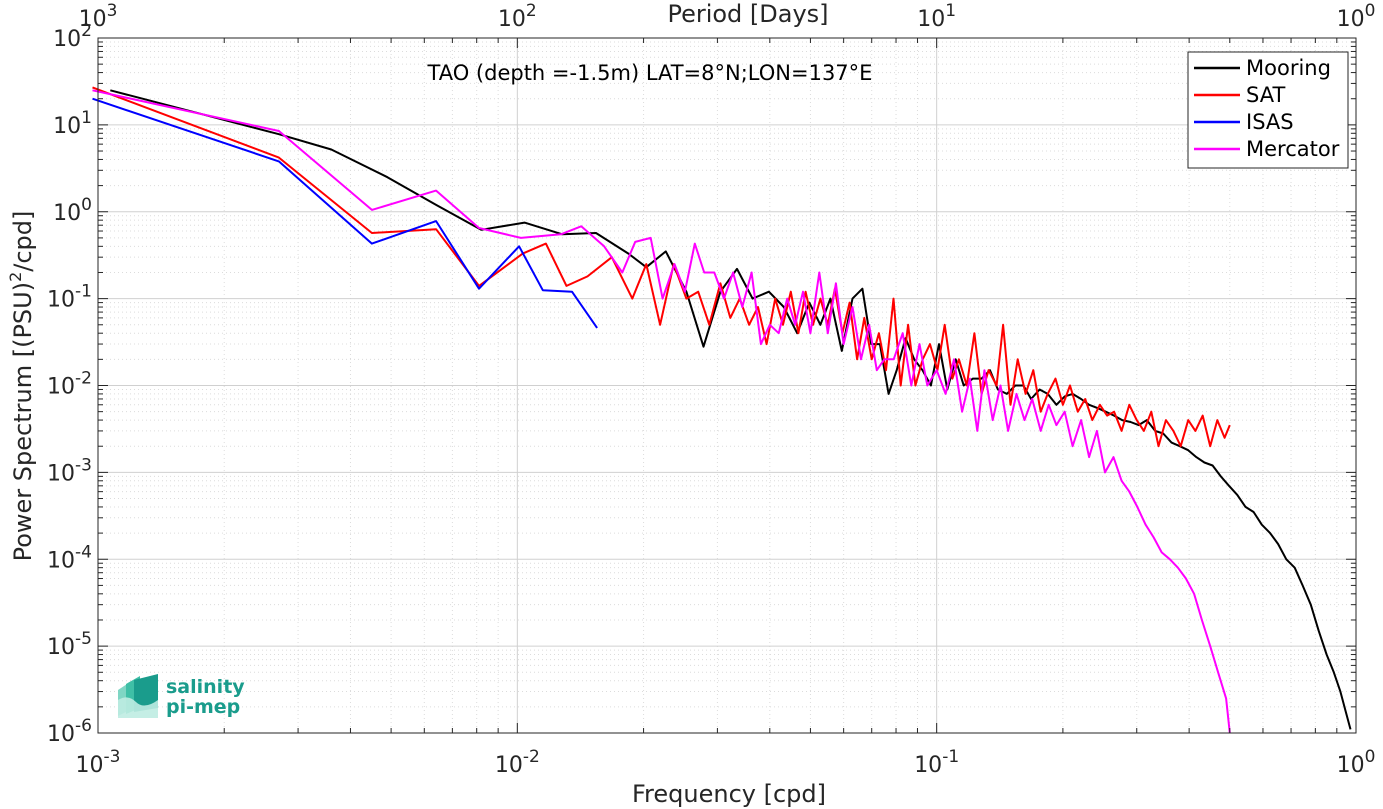  Describe the element at coordinates (23, 421) in the screenshot. I see `y-axis-label-main: Power Spectrum [(PSU)` at that location.